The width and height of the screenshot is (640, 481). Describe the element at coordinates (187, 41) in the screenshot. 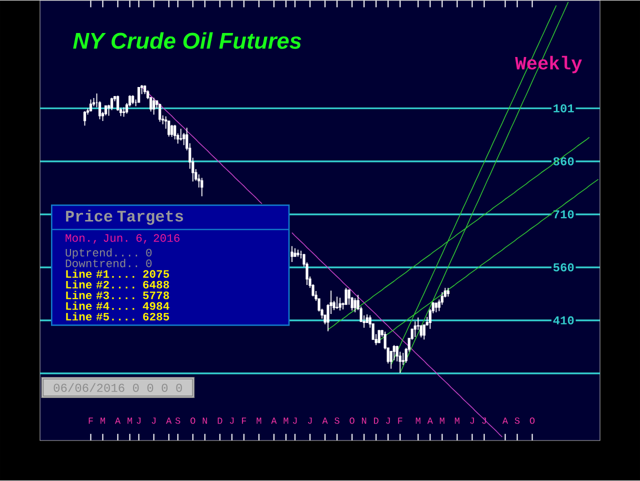

I see `text: NY Crude Oil Futures` at that location.